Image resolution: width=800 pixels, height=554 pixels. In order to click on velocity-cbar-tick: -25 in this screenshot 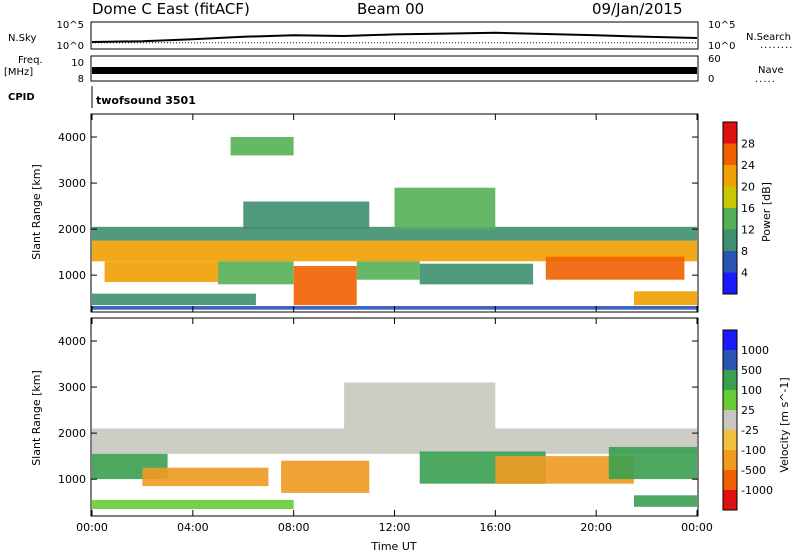, I will do `click(750, 430)`.